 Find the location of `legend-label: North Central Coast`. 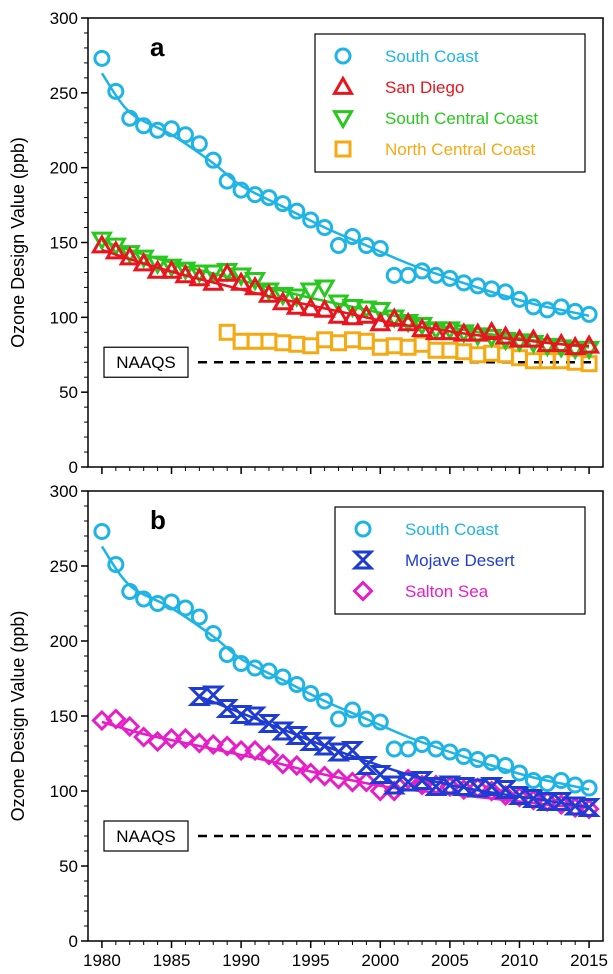

legend-label: North Central Coast is located at coordinates (460, 149).